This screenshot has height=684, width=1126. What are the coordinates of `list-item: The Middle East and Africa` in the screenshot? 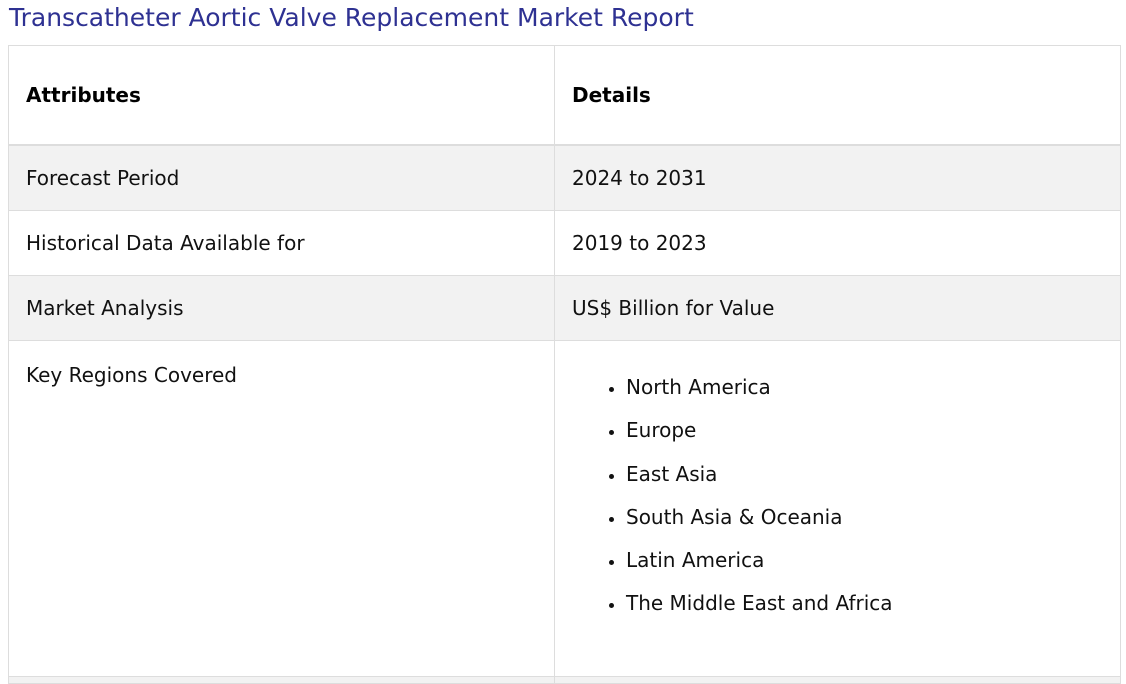 It's located at (873, 603).